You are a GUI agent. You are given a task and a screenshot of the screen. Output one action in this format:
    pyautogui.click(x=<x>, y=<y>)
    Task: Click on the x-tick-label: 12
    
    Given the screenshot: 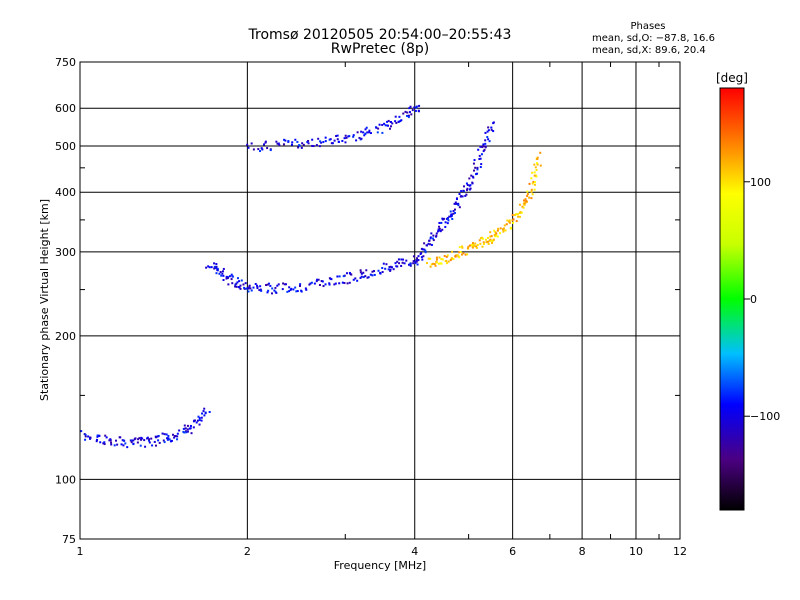 What is the action you would take?
    pyautogui.click(x=680, y=551)
    